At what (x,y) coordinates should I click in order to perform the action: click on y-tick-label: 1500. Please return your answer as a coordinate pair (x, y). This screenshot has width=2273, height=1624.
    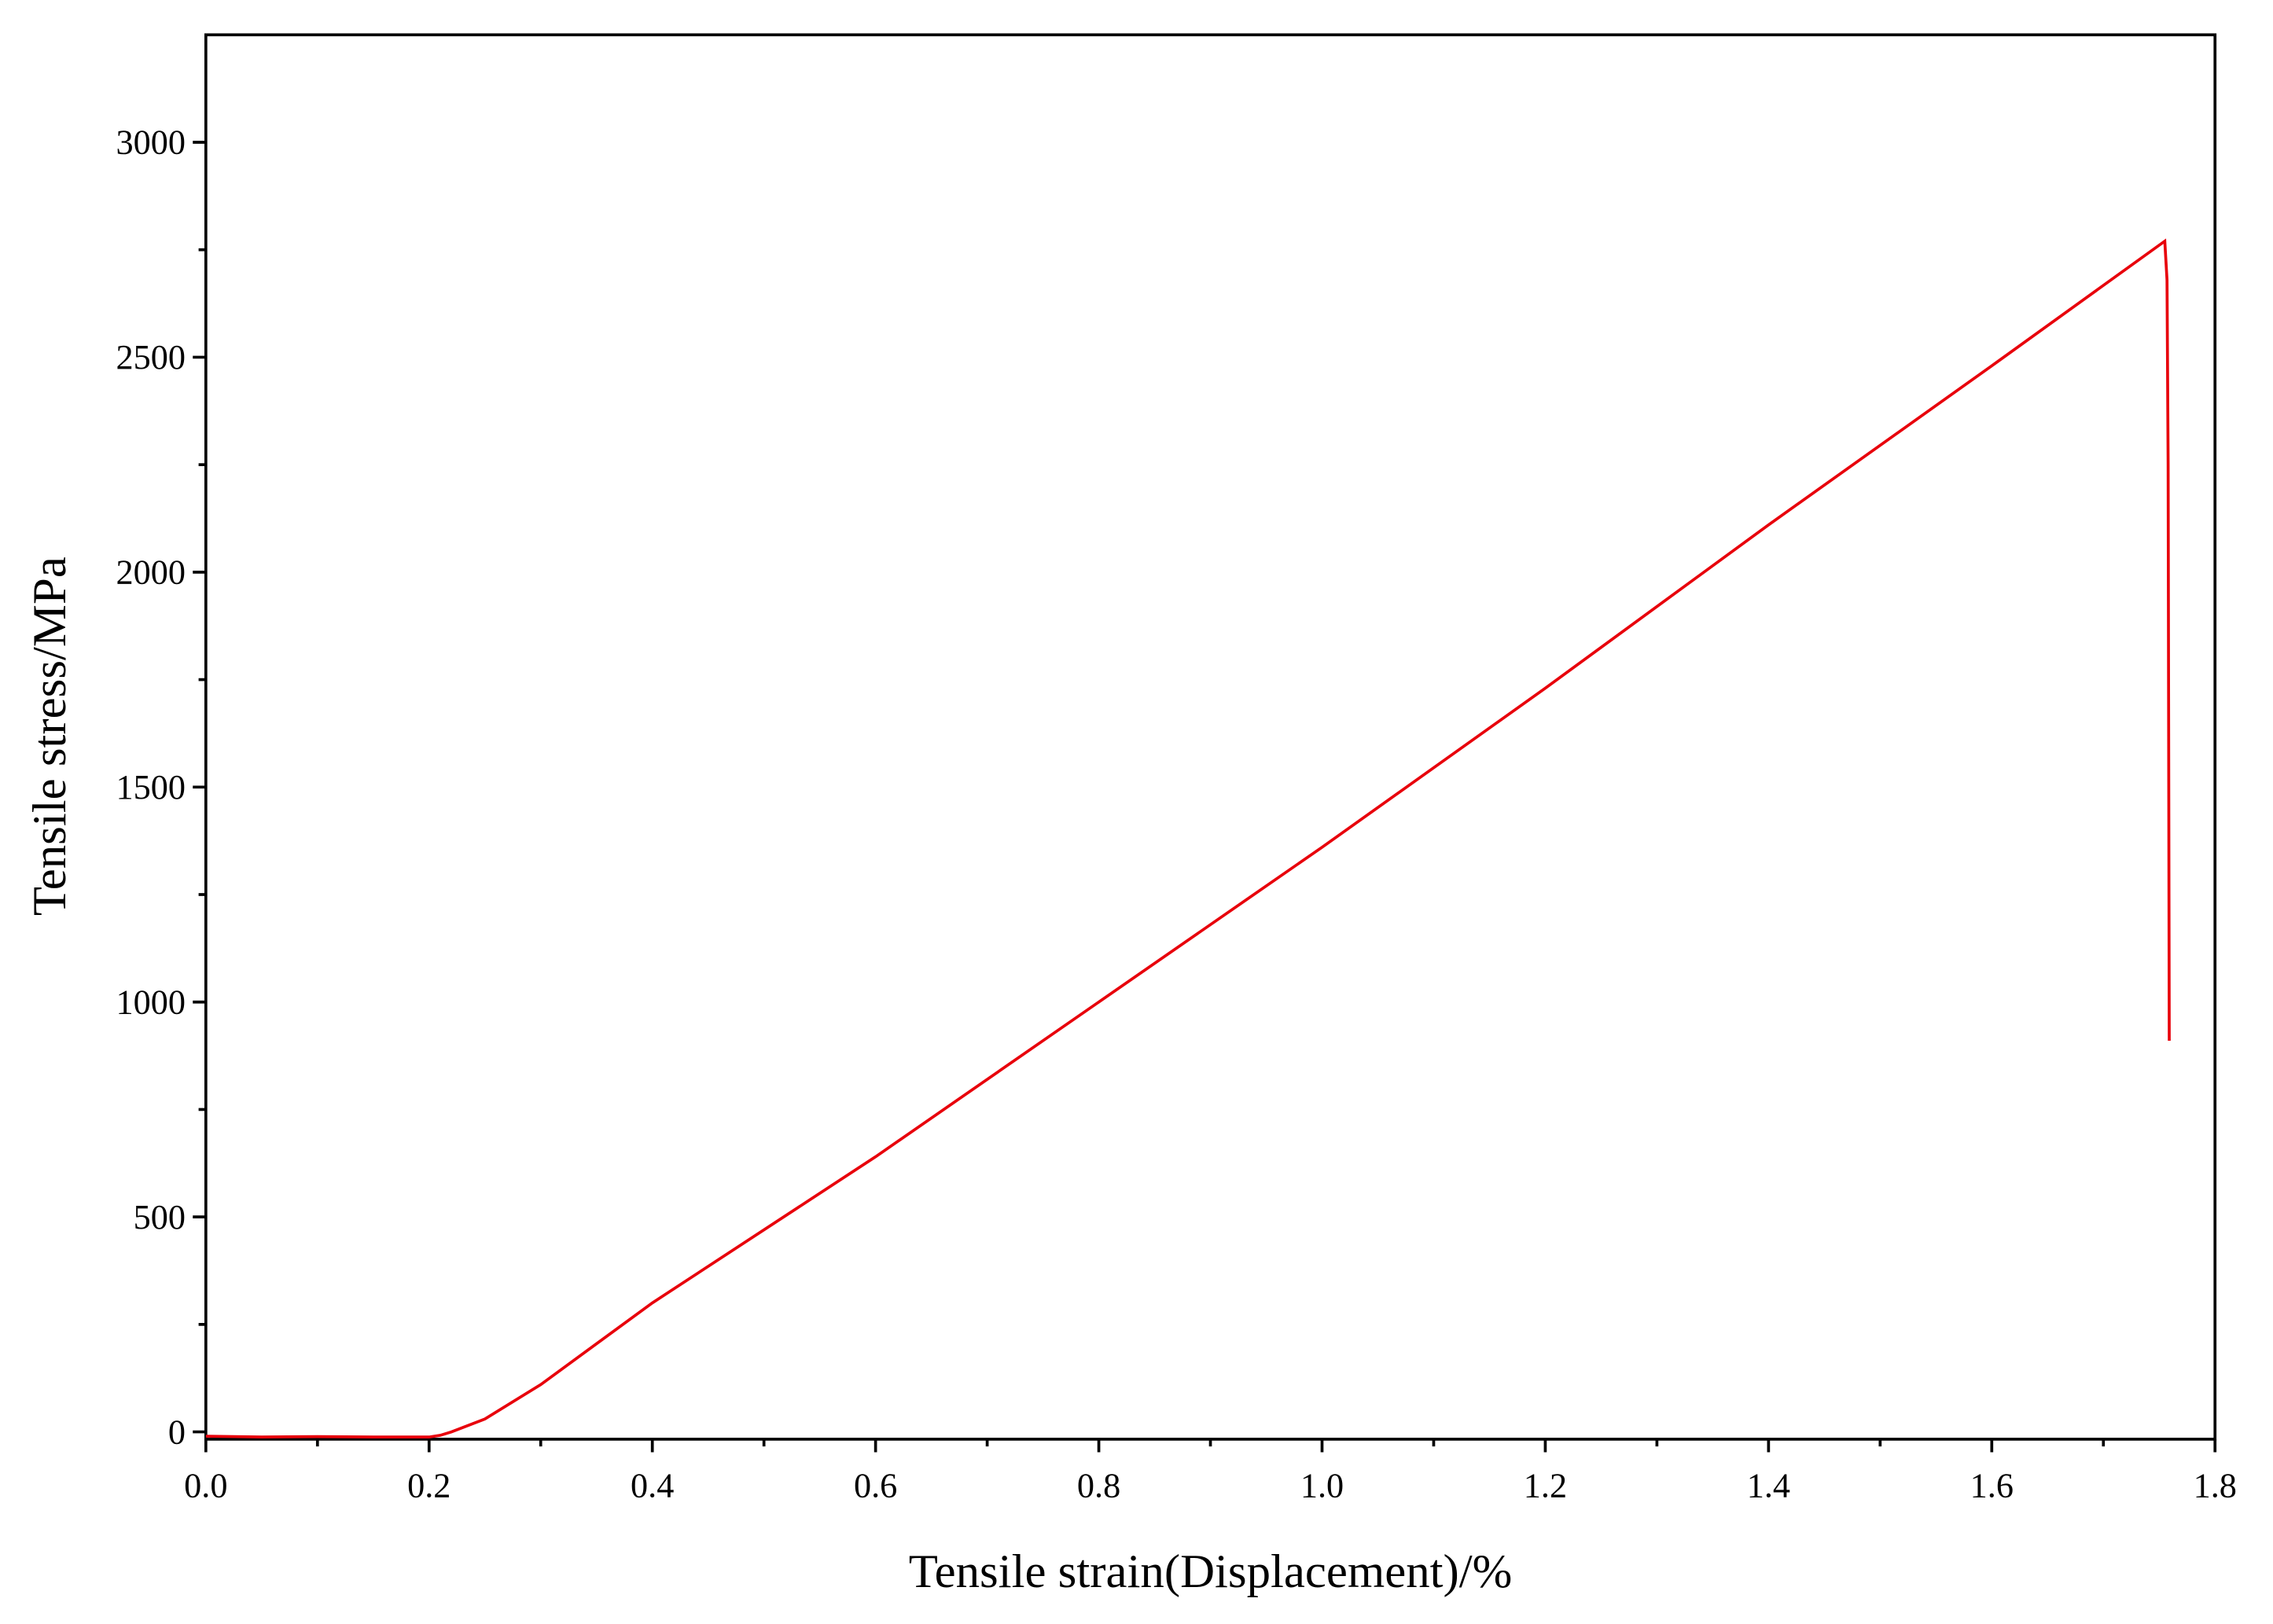
    Looking at the image, I should click on (151, 787).